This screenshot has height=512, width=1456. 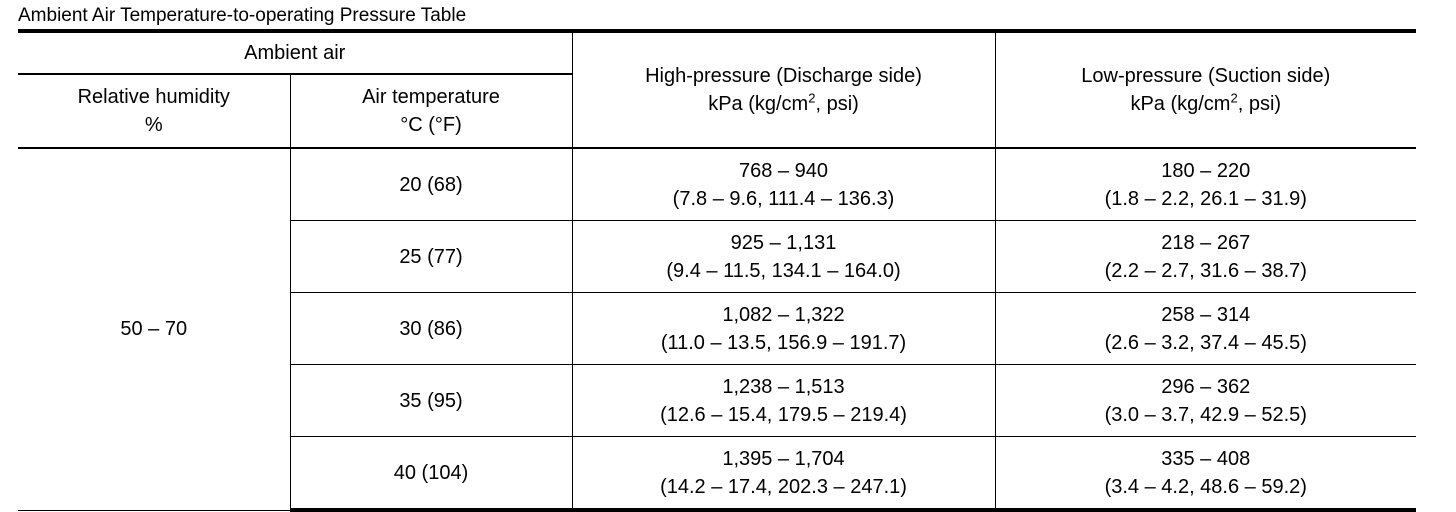 I want to click on air-temperature-unit: °C (°F), so click(x=431, y=125).